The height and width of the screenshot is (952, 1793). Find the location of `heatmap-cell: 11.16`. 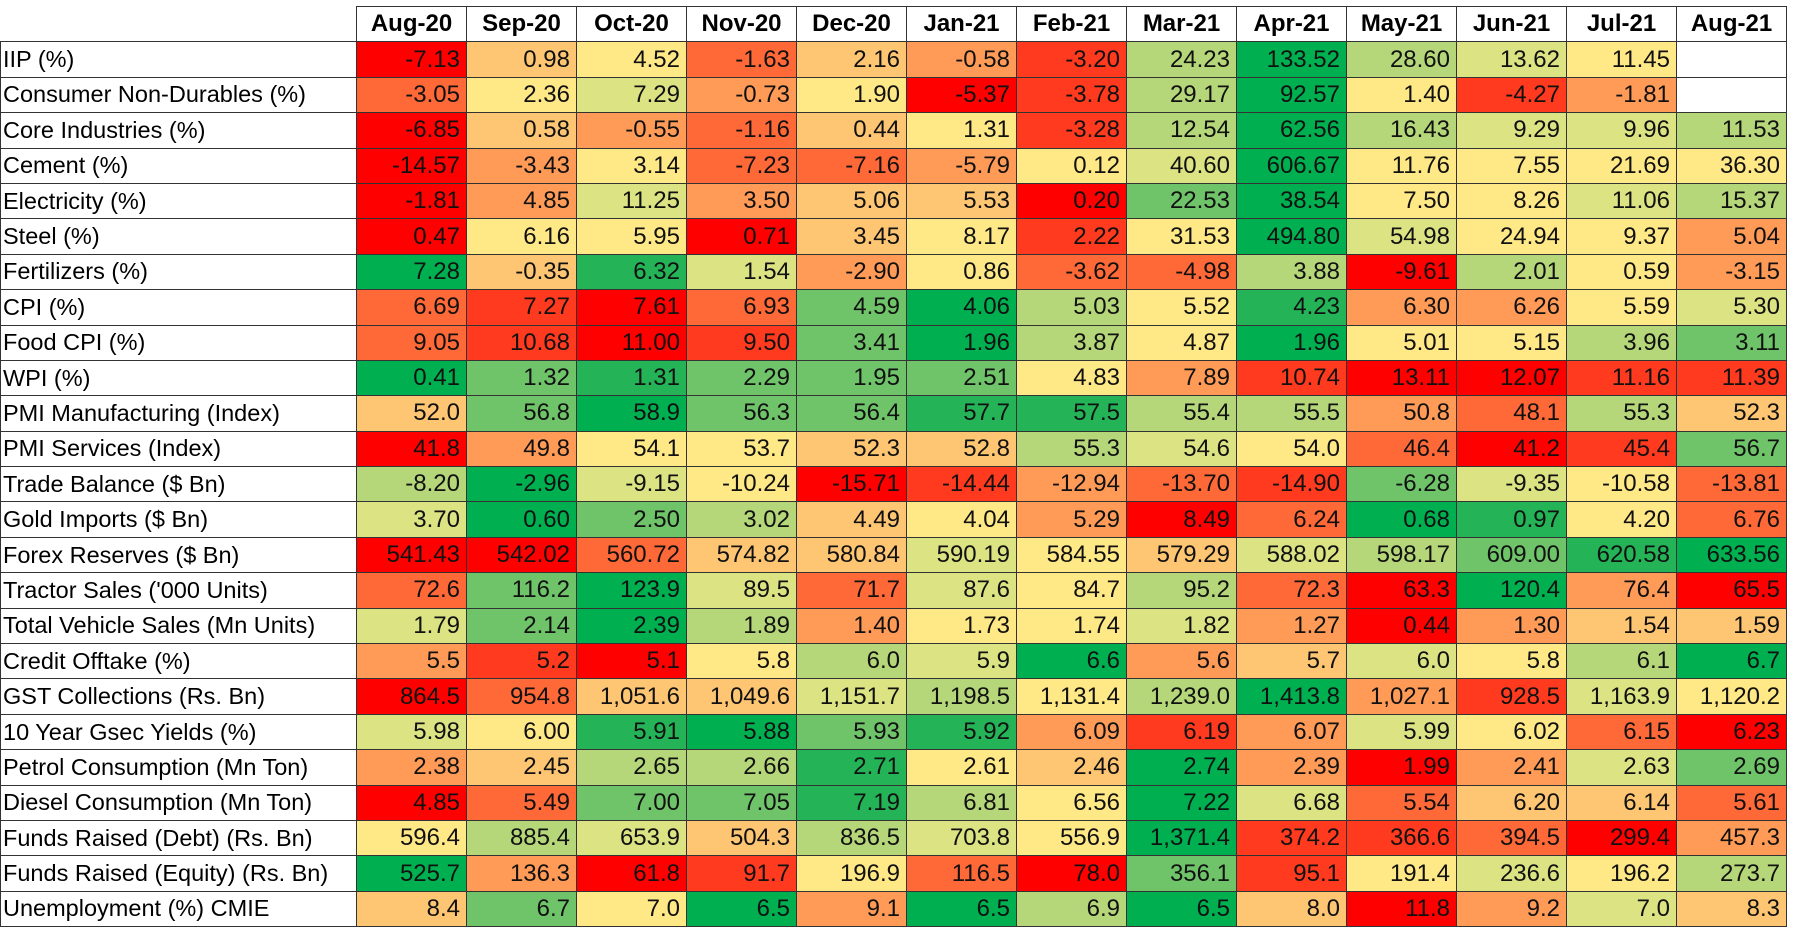

heatmap-cell: 11.16 is located at coordinates (1621, 378).